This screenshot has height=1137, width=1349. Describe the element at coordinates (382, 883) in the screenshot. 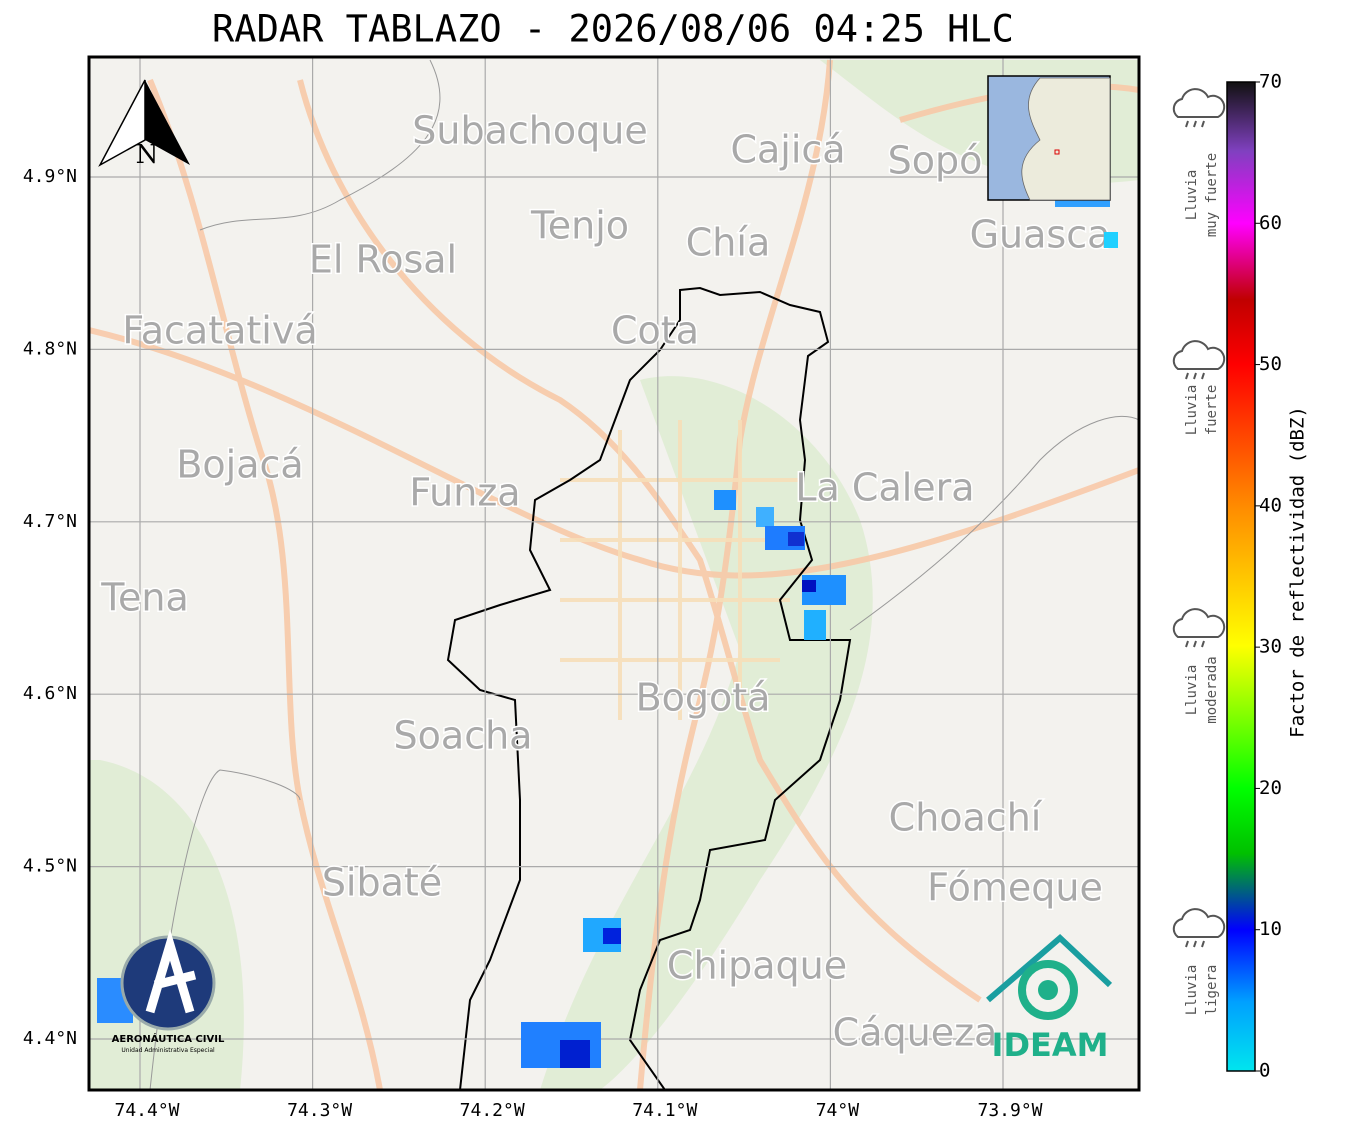

I see `place-label: Sibaté` at that location.